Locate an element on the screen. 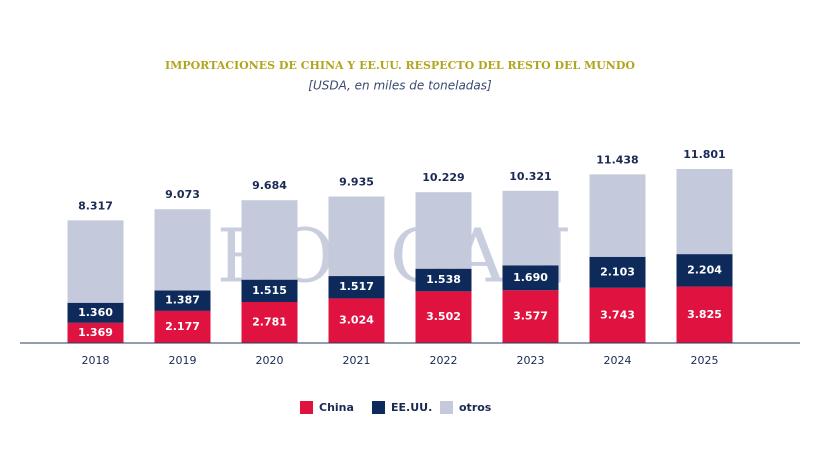  data-label: 1.690 is located at coordinates (530, 277).